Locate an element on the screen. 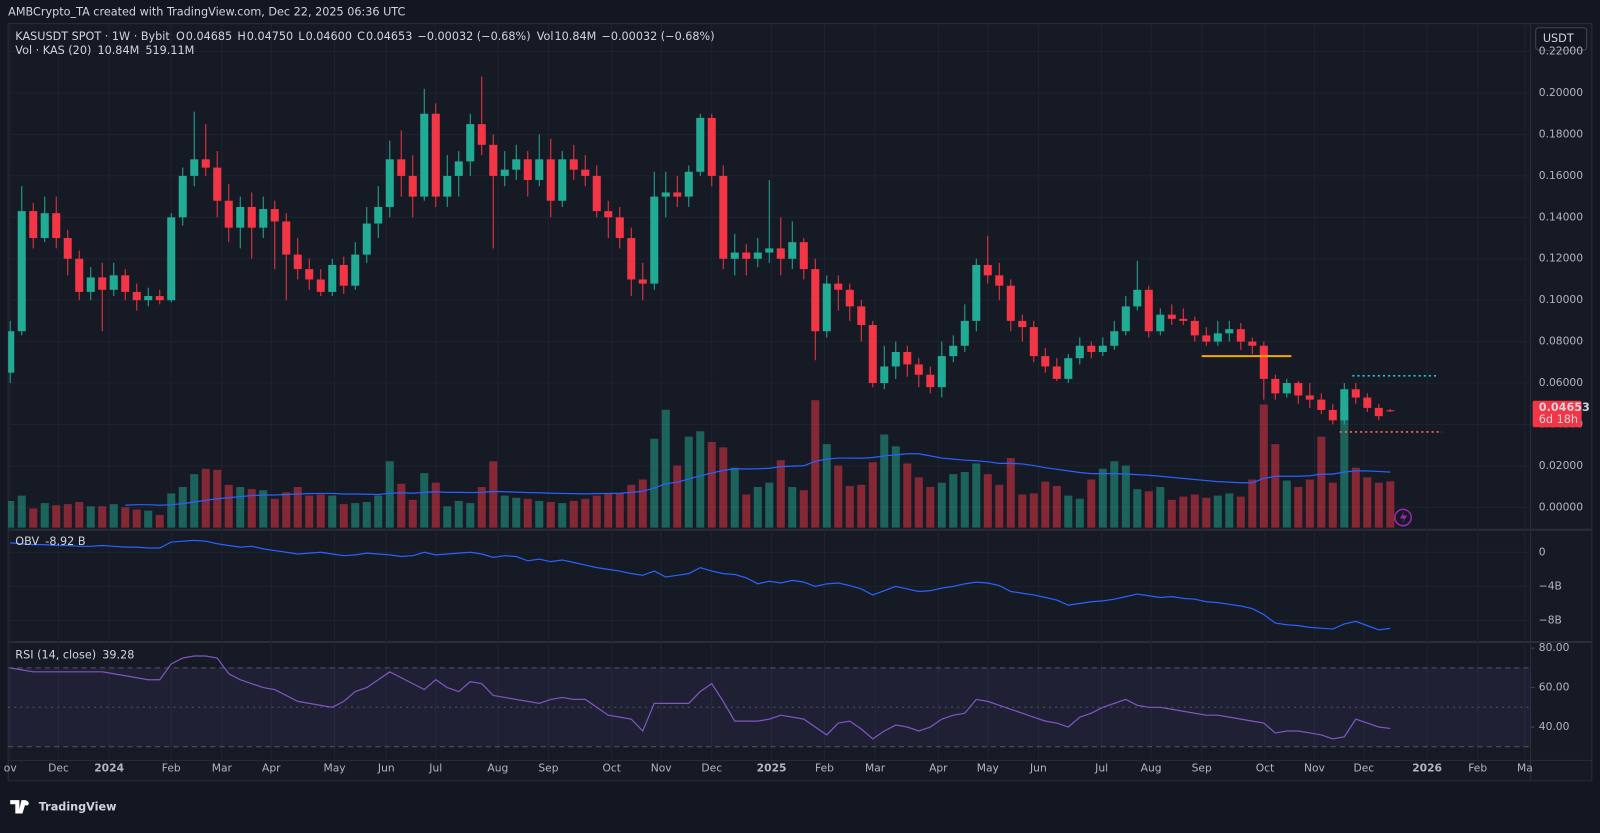  y-tick-label: −4B is located at coordinates (1550, 585).